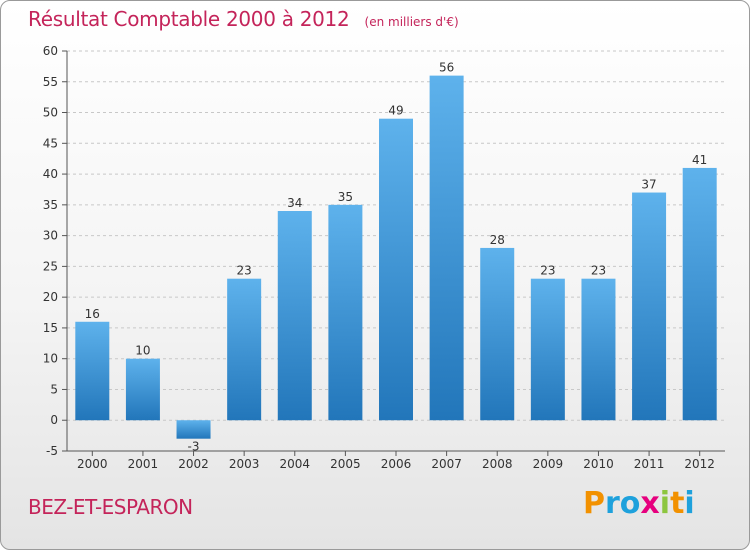 Image resolution: width=750 pixels, height=550 pixels. What do you see at coordinates (92, 314) in the screenshot?
I see `value-label-2000: 16` at bounding box center [92, 314].